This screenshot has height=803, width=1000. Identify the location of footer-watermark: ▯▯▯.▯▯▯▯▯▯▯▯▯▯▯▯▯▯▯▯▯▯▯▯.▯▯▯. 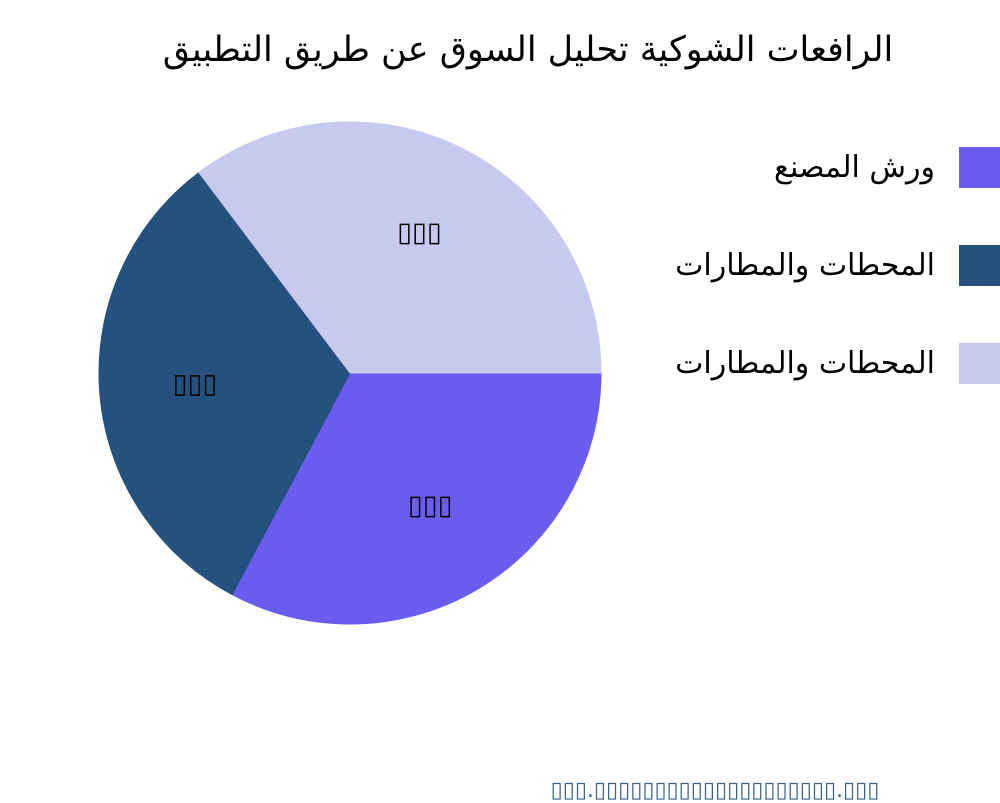
(715, 790).